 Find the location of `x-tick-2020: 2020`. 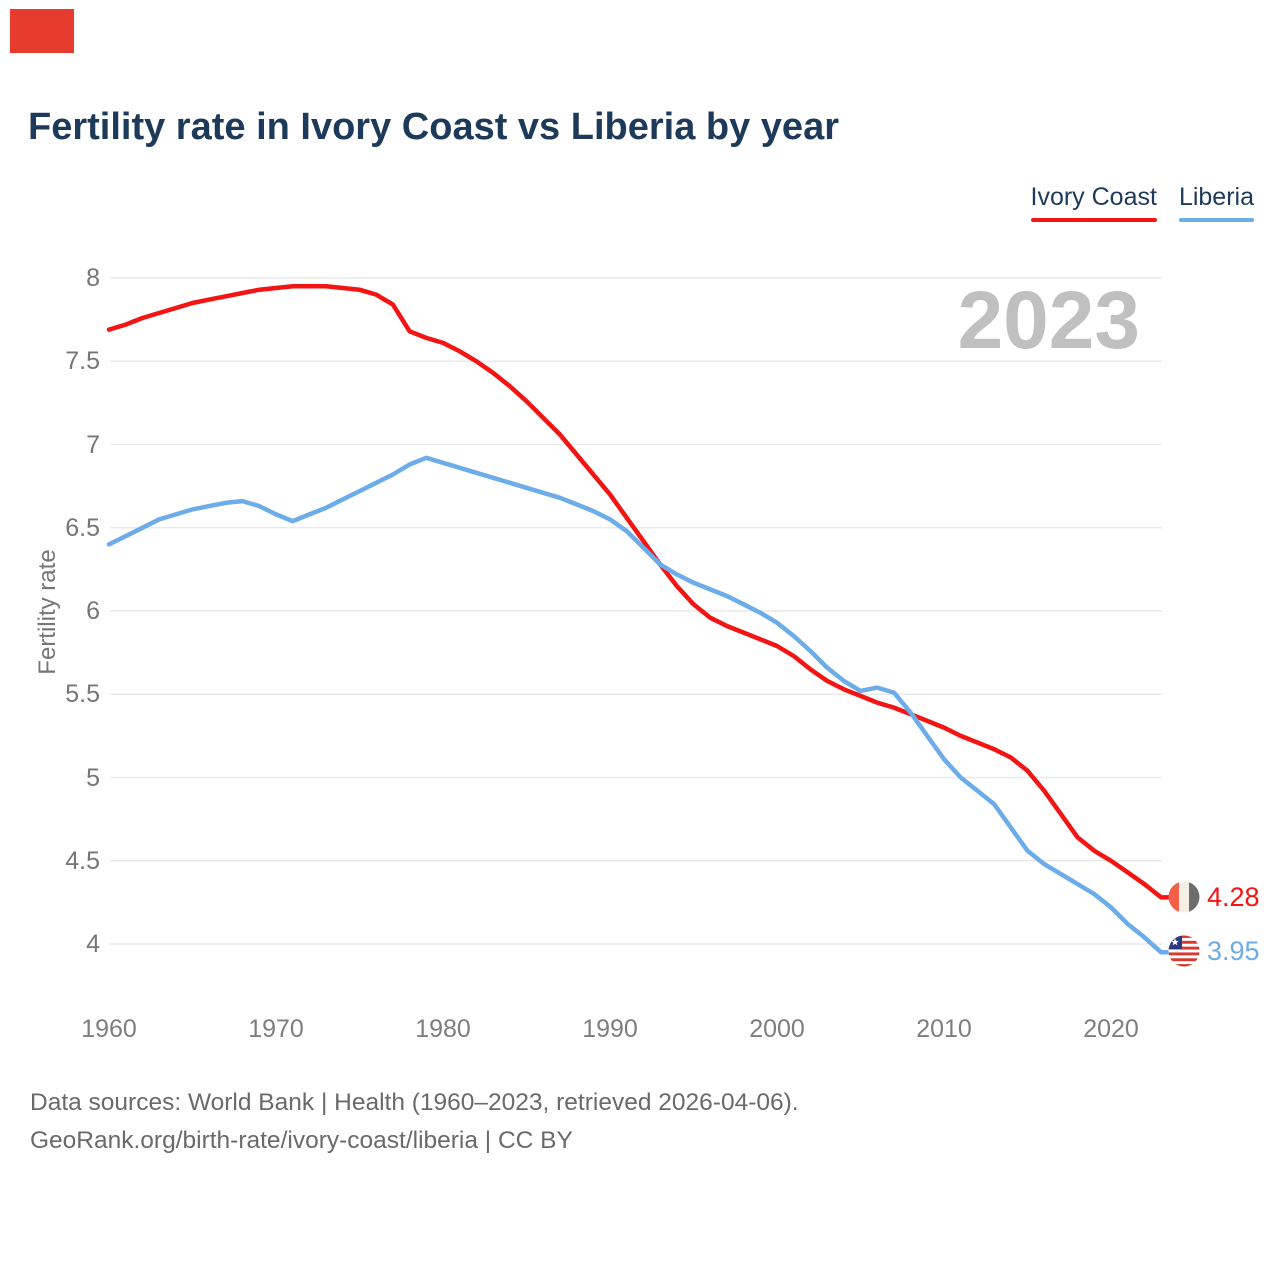

x-tick-2020: 2020 is located at coordinates (1111, 1029).